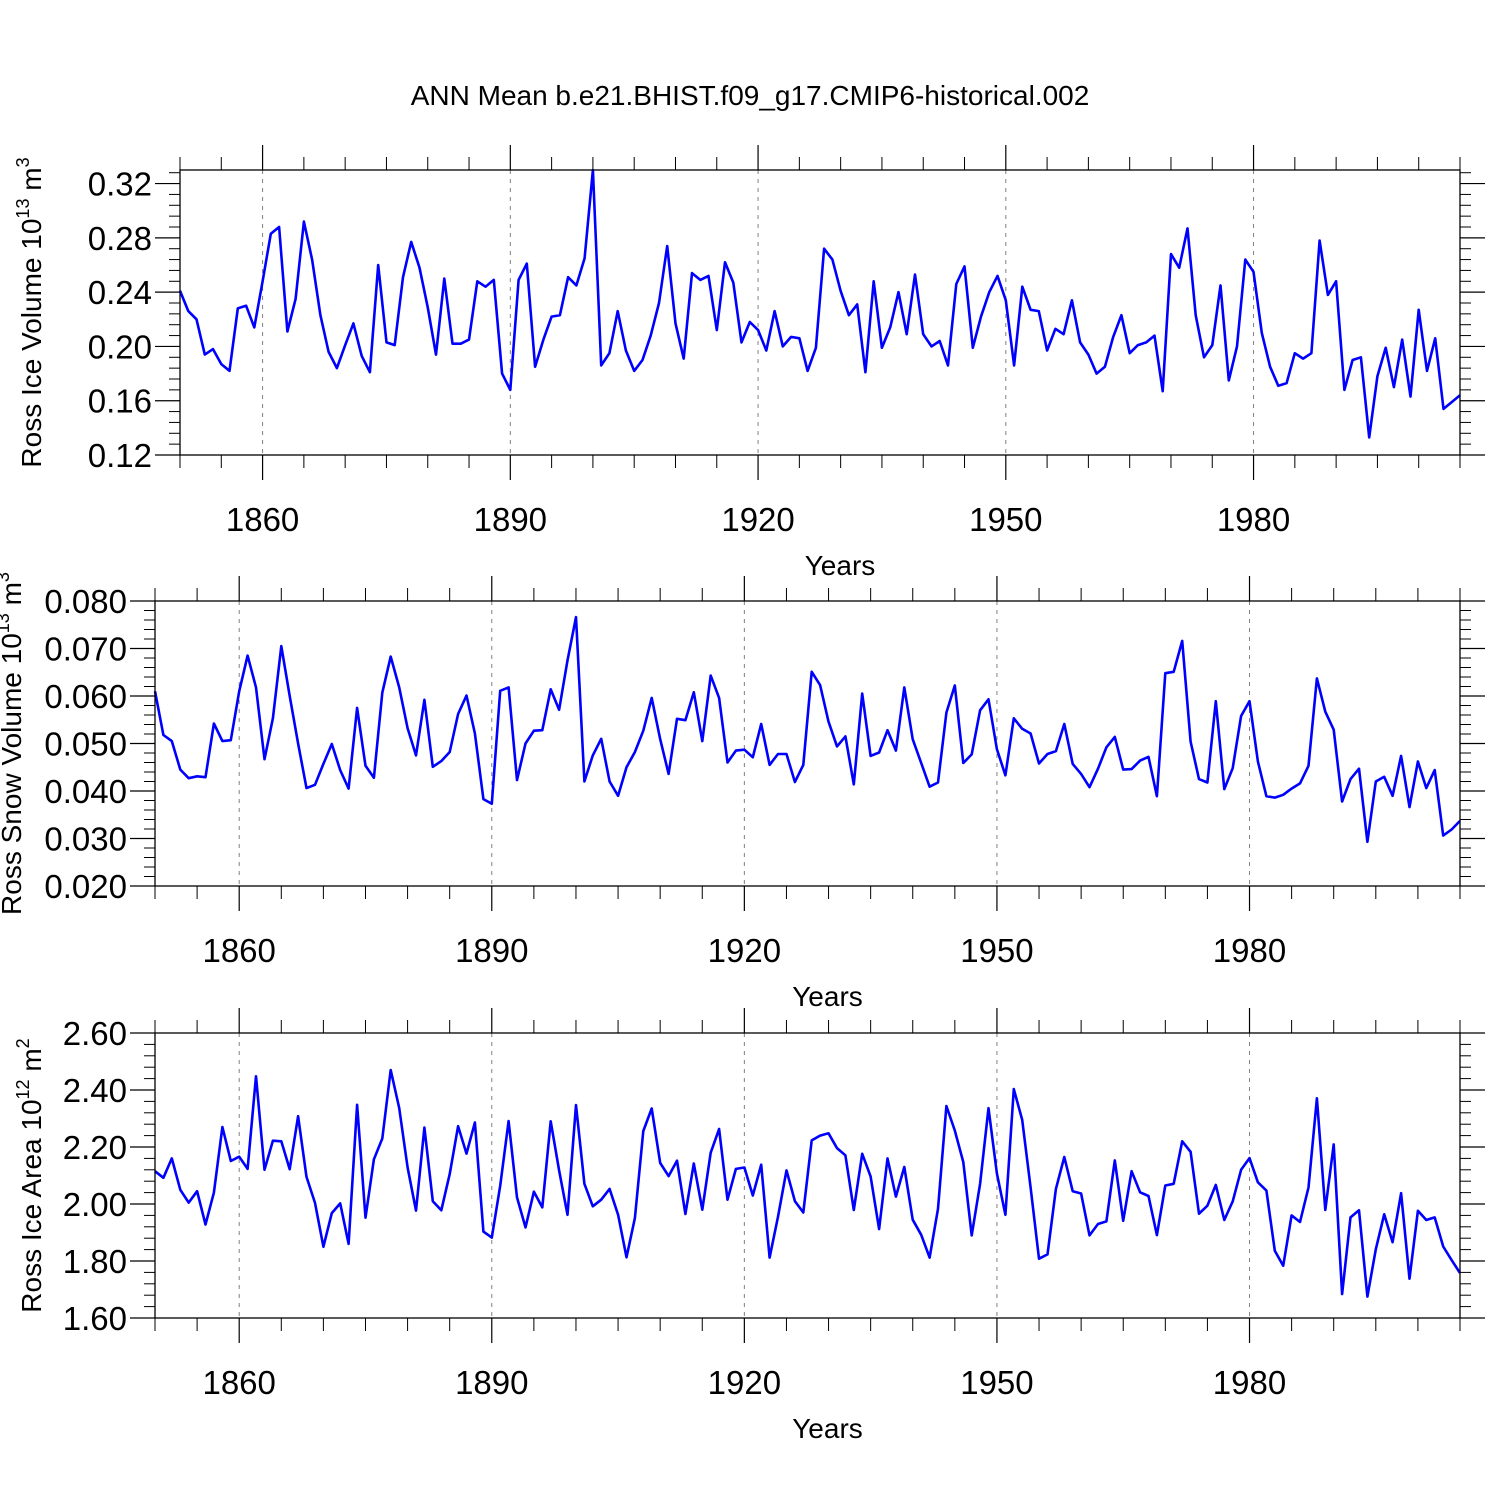 This screenshot has width=1500, height=1500. Describe the element at coordinates (120, 346) in the screenshot. I see `y-tick-label: 0.20` at that location.